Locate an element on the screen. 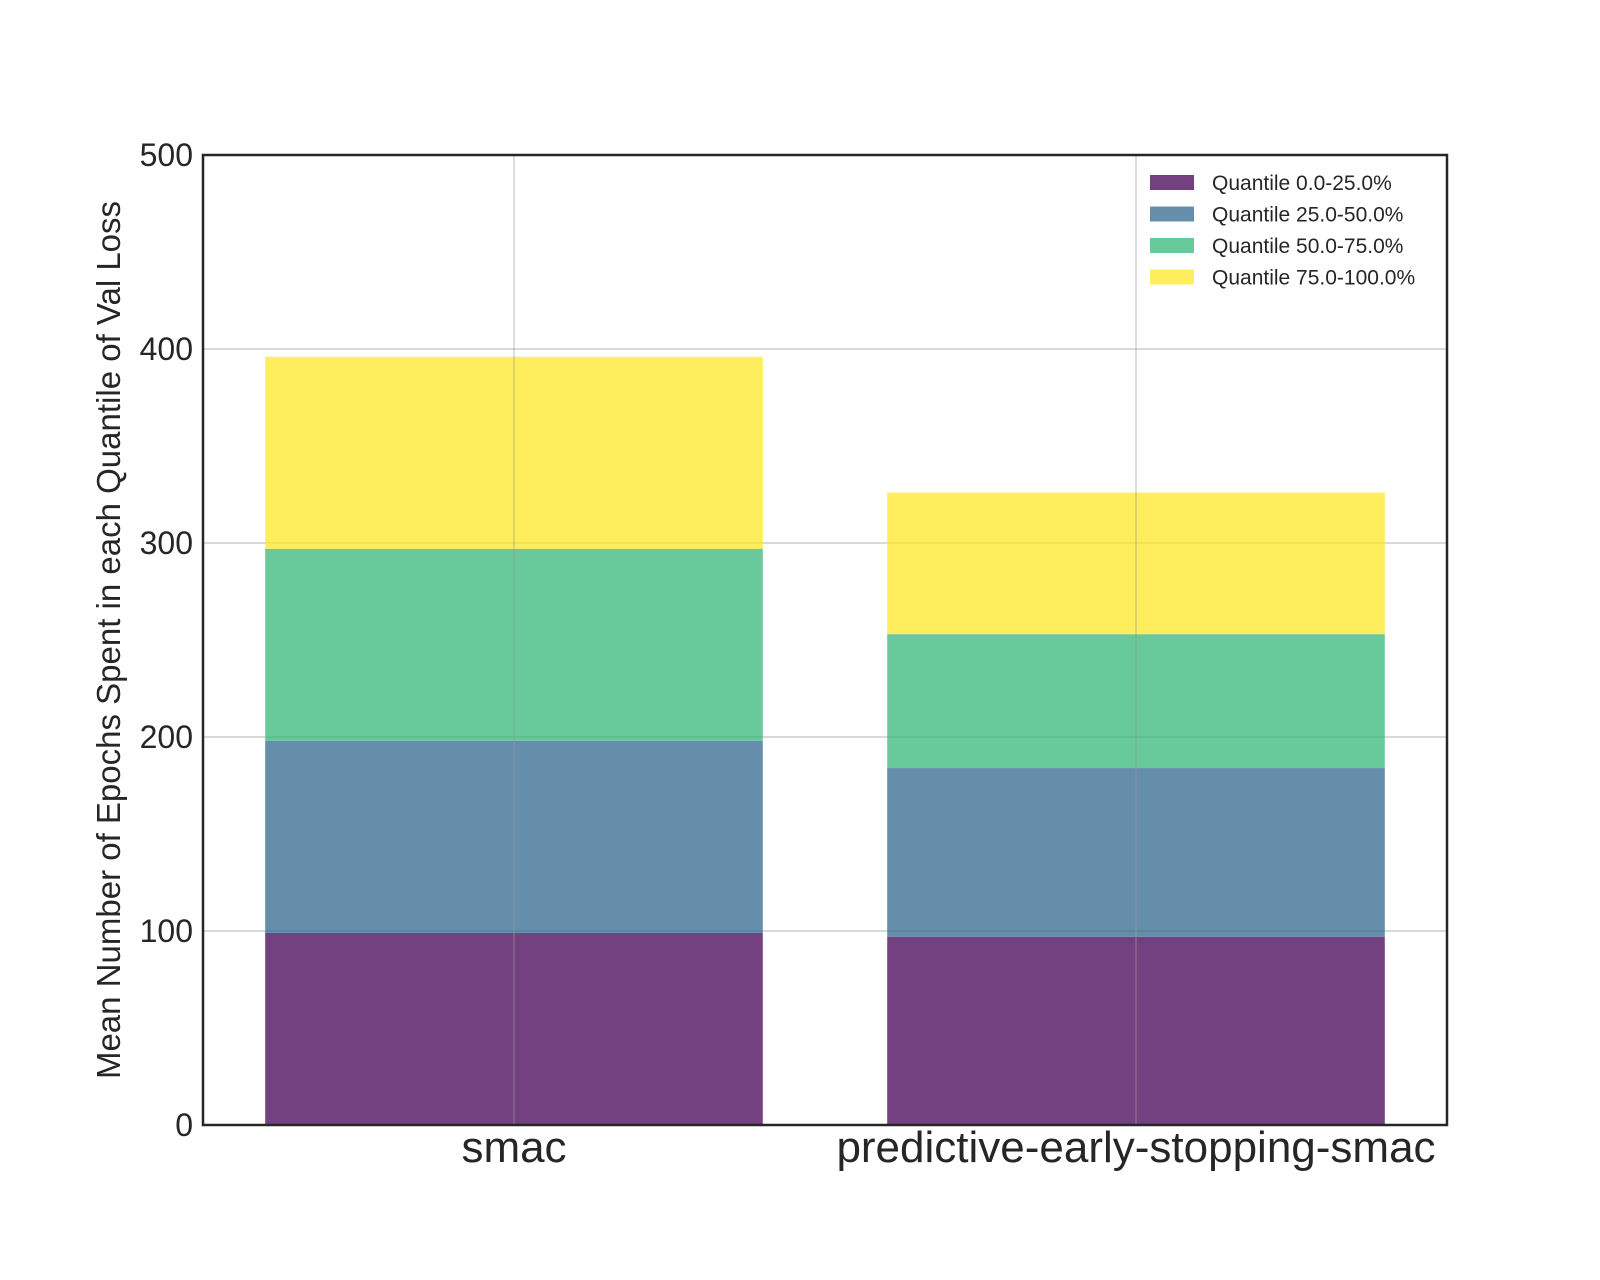 Image resolution: width=1600 pixels, height=1280 pixels. y-tick-label: 0 is located at coordinates (184, 1125).